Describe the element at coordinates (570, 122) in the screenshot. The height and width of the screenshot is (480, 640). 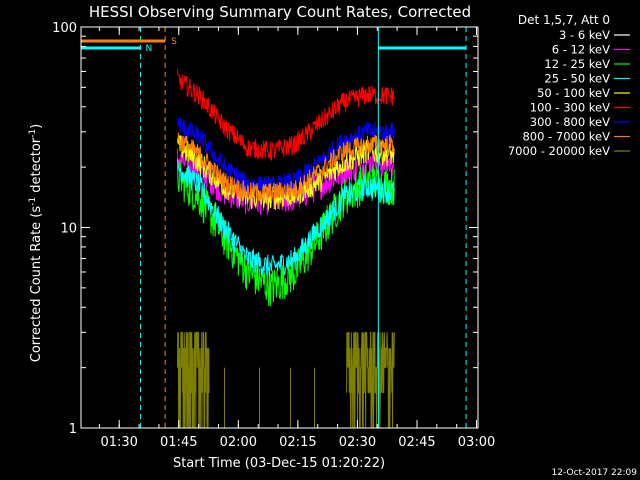
I see `legend-label: 300 - 800 keV` at that location.